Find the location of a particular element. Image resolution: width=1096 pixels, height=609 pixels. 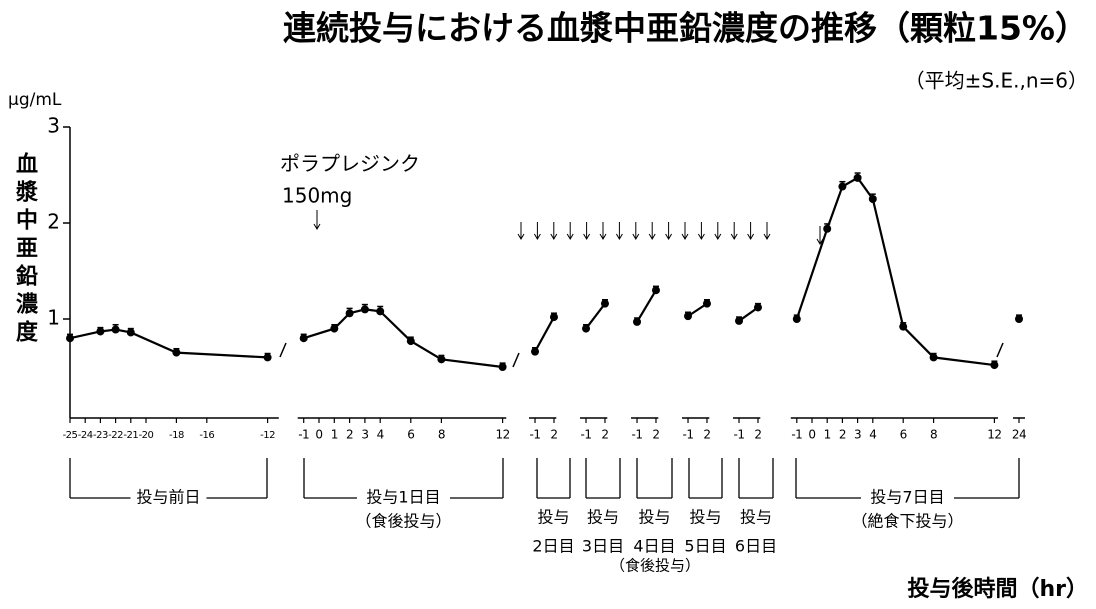

group-label: 4日目 is located at coordinates (654, 546).